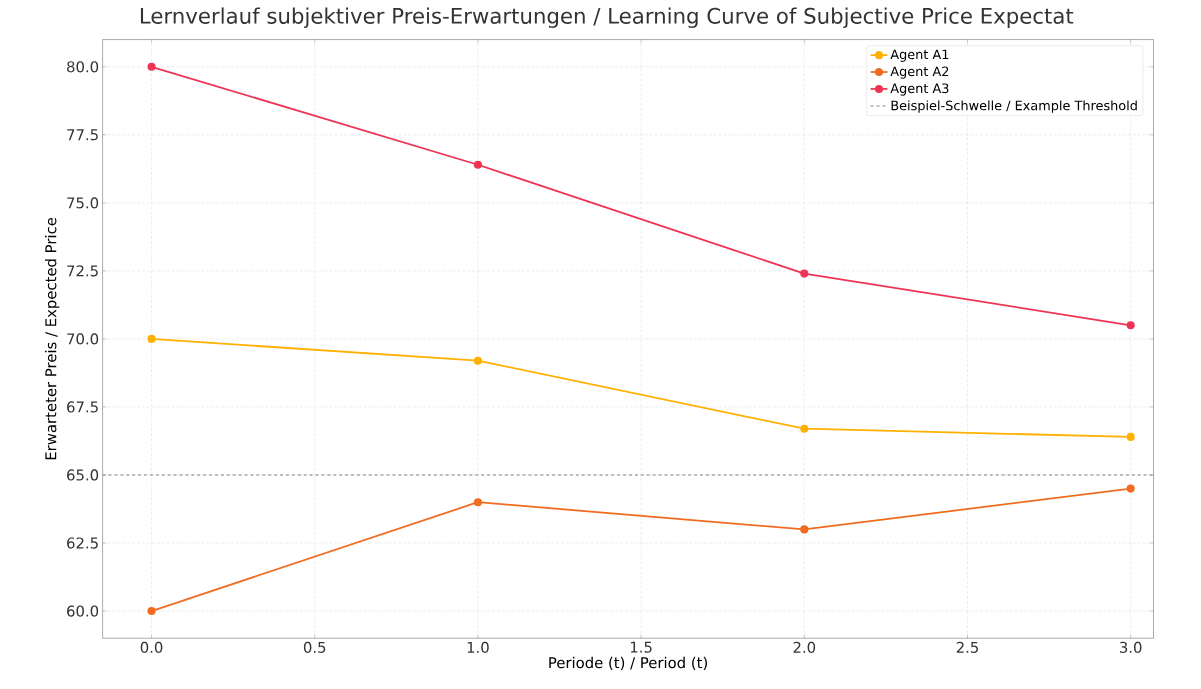 The width and height of the screenshot is (1201, 689). Describe the element at coordinates (82, 135) in the screenshot. I see `y-tick-label: 77.5` at that location.